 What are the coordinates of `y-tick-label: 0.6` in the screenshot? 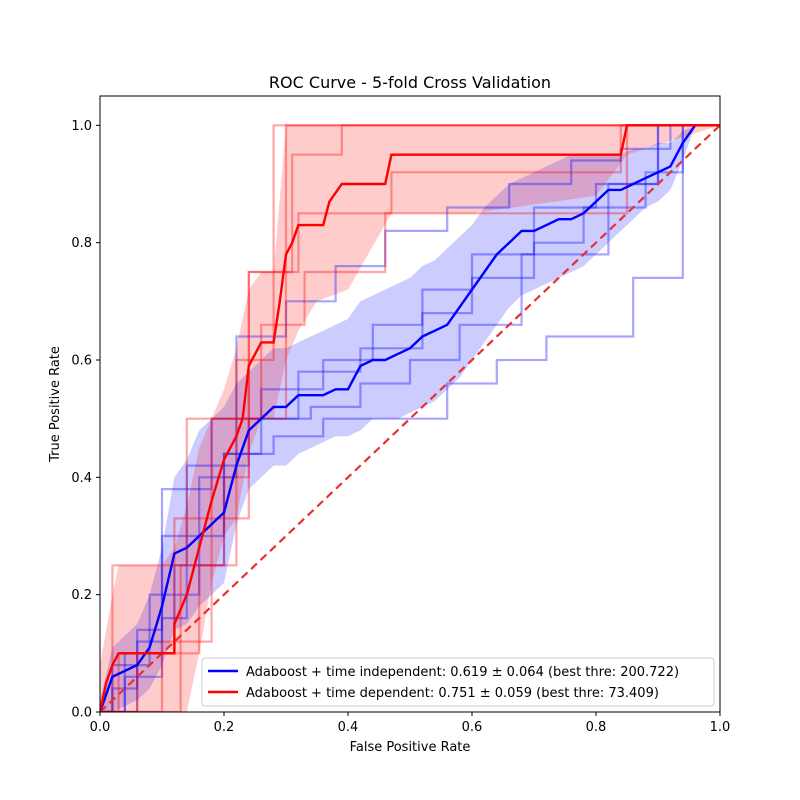 It's located at (81, 361).